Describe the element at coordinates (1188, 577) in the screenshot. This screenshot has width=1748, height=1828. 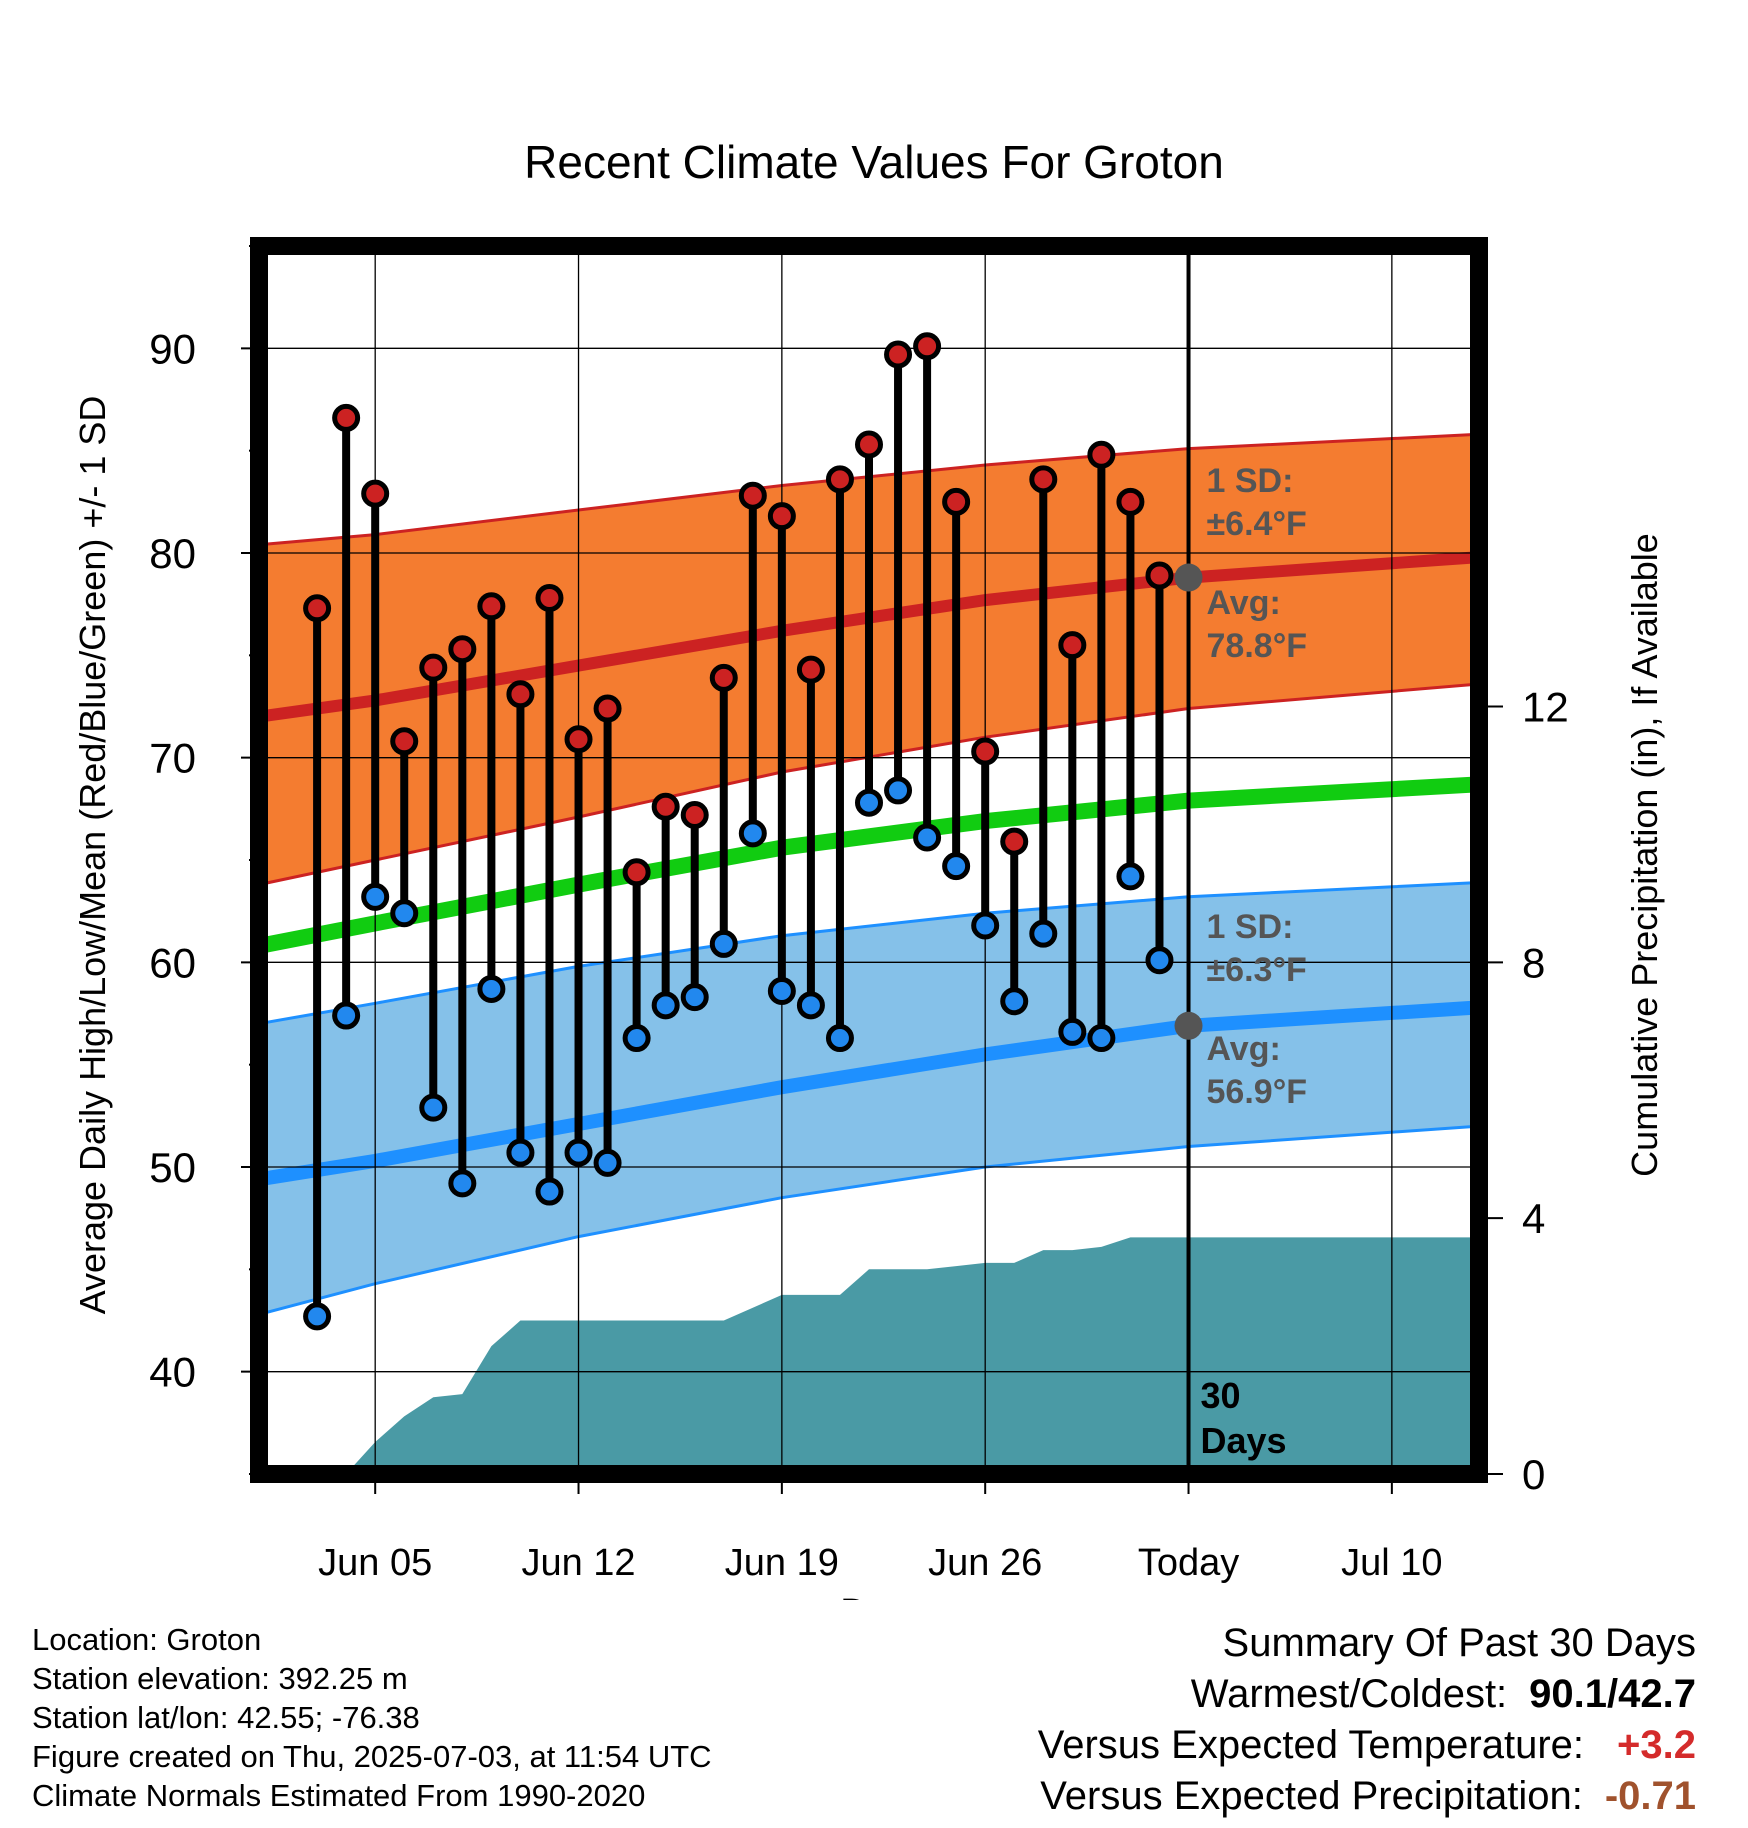
I see `high-avg-marker` at that location.